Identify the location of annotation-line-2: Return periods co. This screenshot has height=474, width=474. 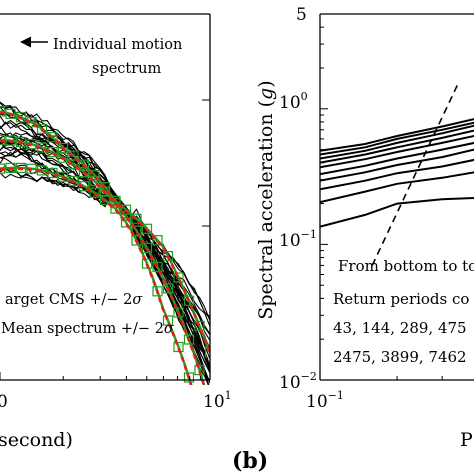
(401, 299).